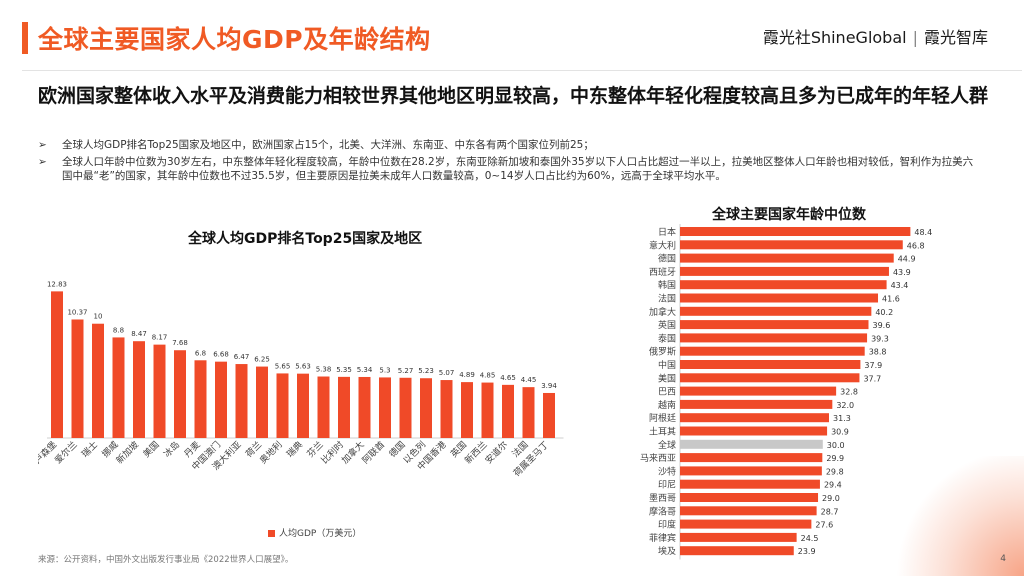 Image resolution: width=1024 pixels, height=576 pixels. What do you see at coordinates (320, 534) in the screenshot?
I see `legend-label: 人均GDP（万美元）` at bounding box center [320, 534].